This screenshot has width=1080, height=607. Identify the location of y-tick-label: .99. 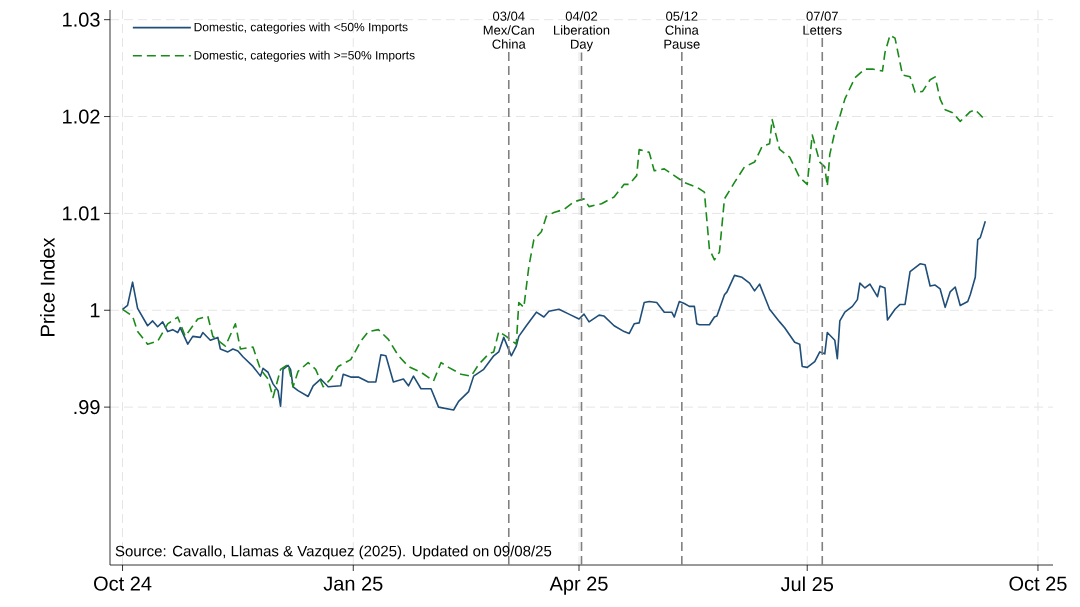
(87, 407).